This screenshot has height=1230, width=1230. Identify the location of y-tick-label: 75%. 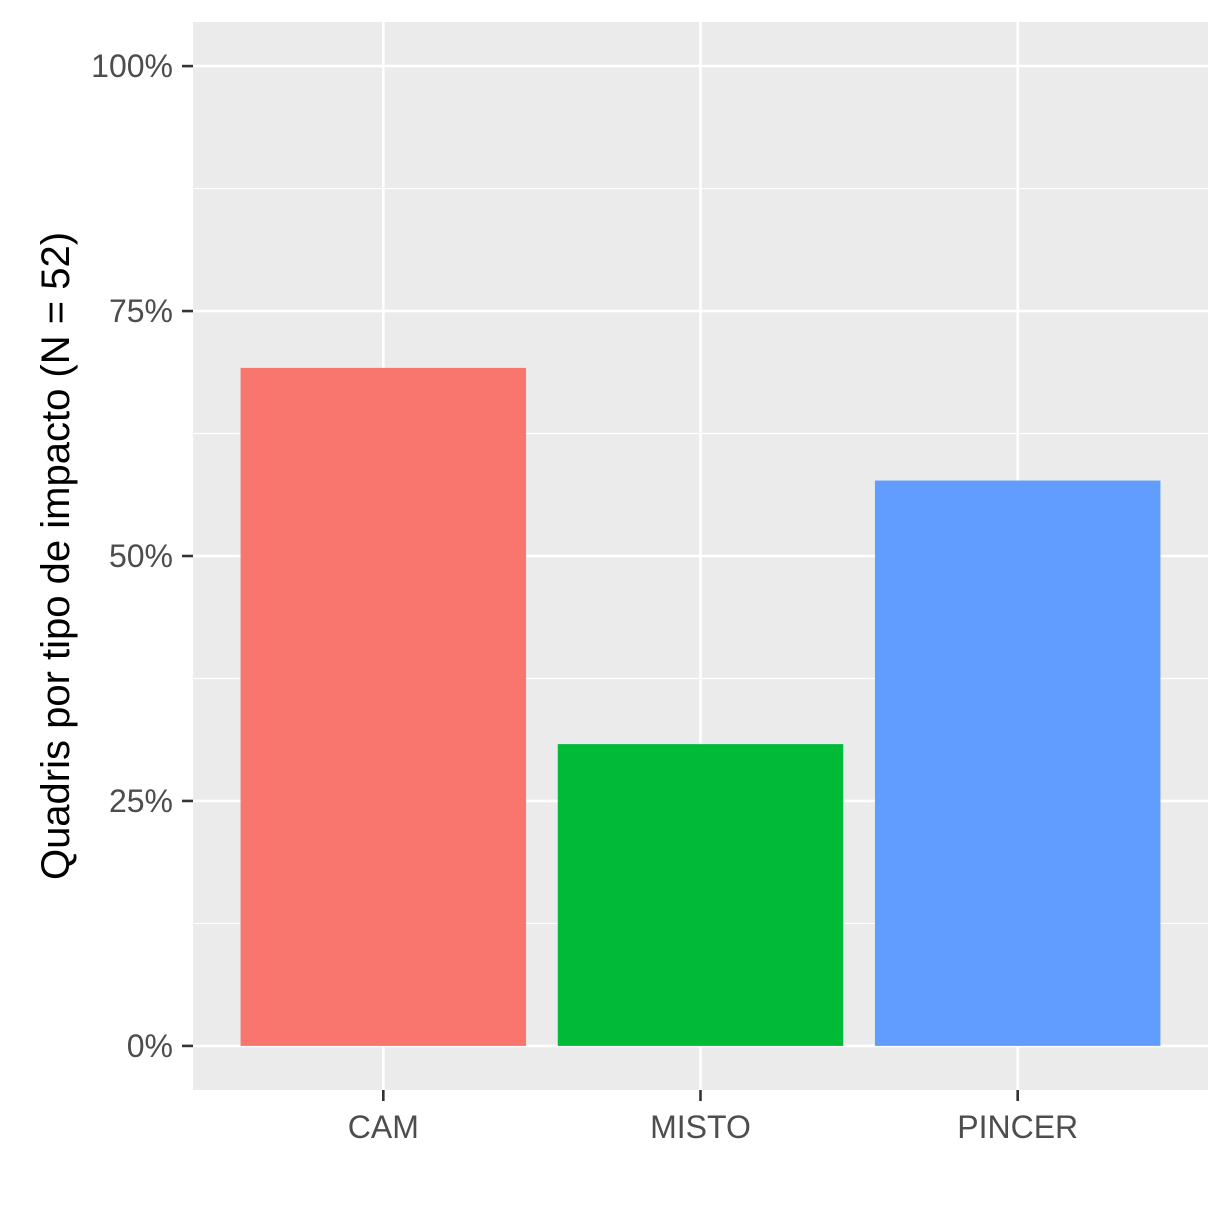
(141, 311).